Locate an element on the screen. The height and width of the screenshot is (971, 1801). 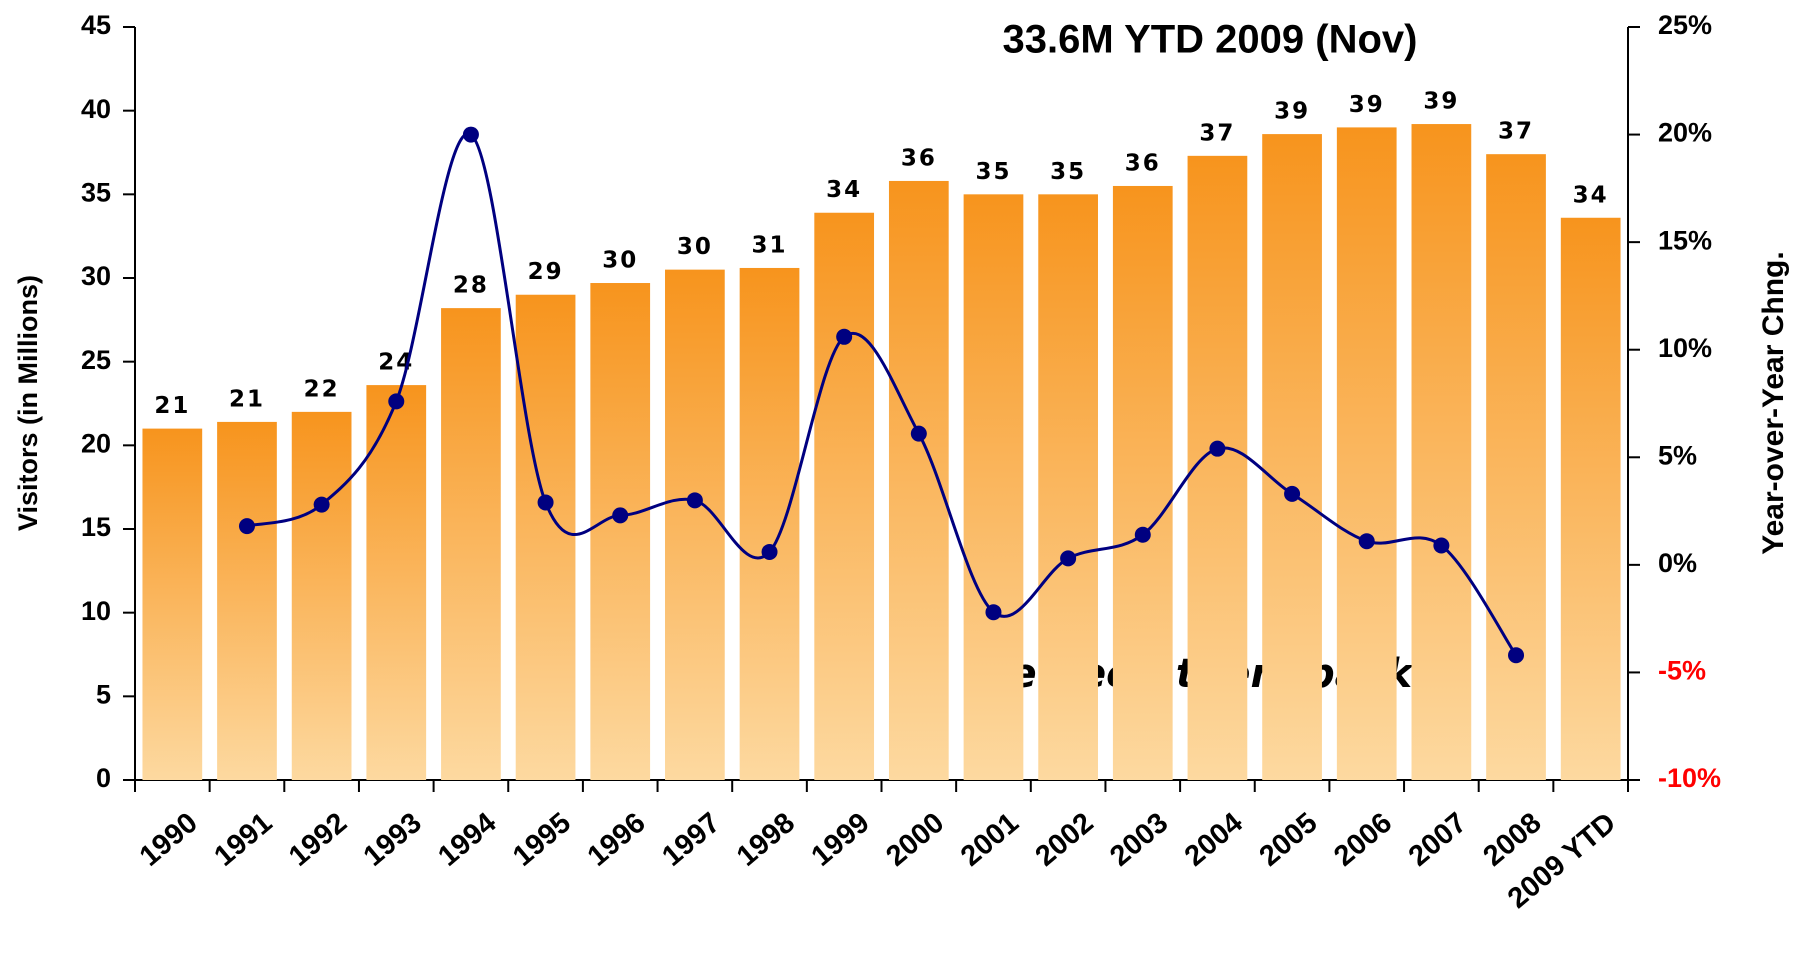
y-tick-label: 25 is located at coordinates (96, 360).